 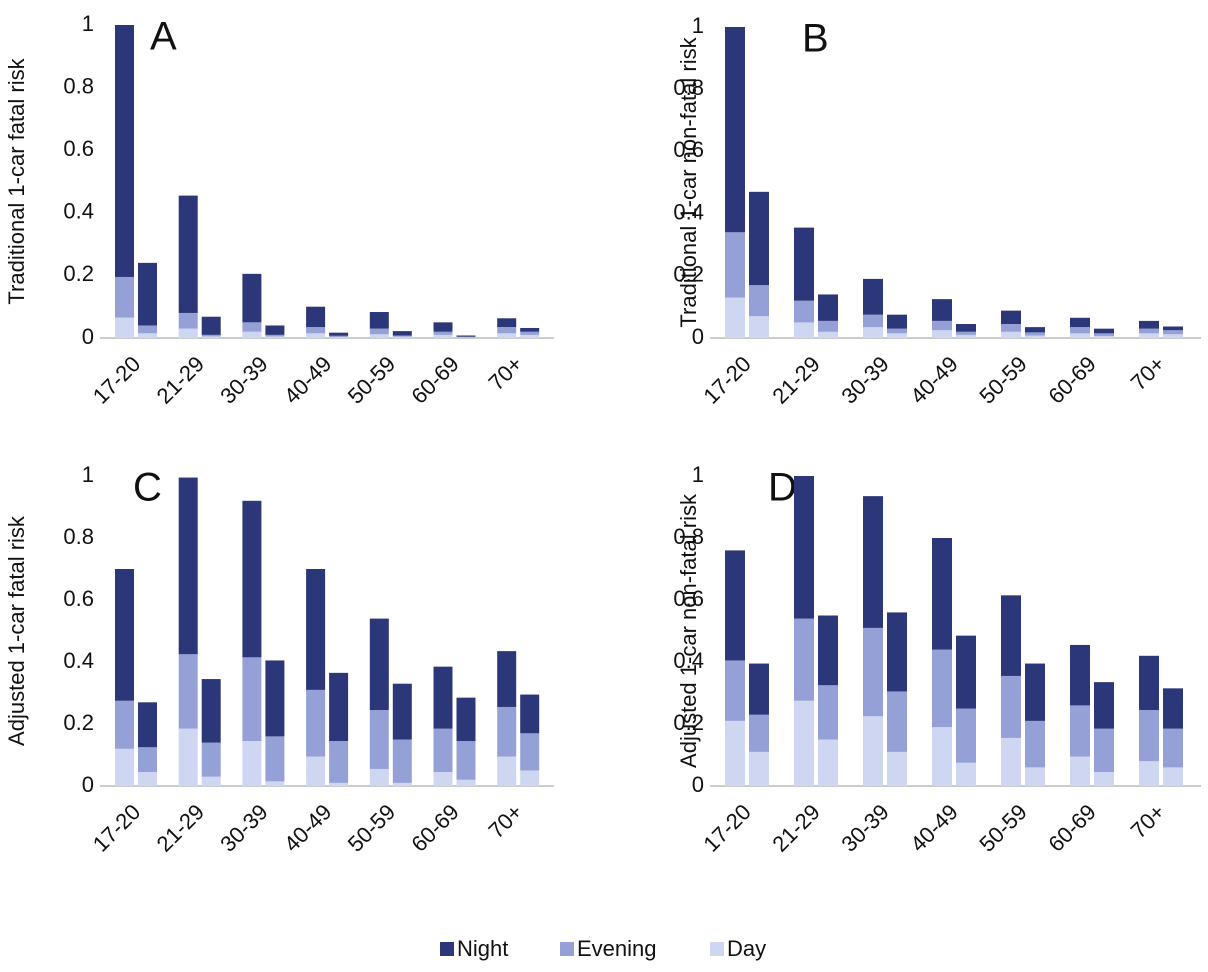 What do you see at coordinates (371, 827) in the screenshot?
I see `x-tick-label: 50-59` at bounding box center [371, 827].